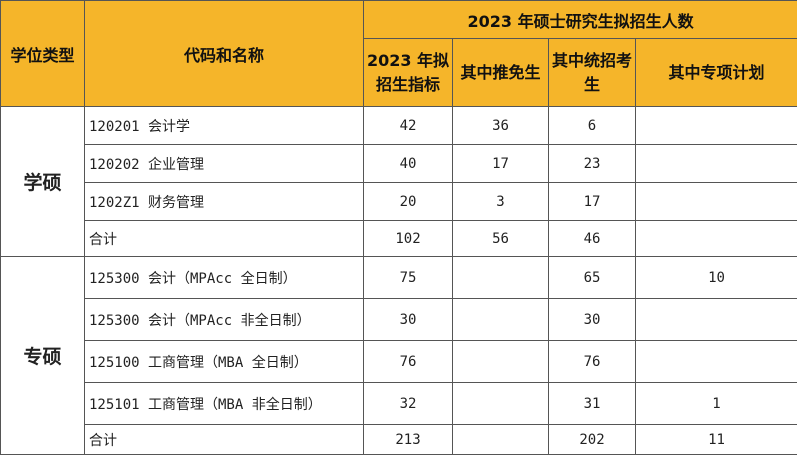  What do you see at coordinates (224, 319) in the screenshot?
I see `program-name: 125300 会计（MPAcc 非全日制）` at bounding box center [224, 319].